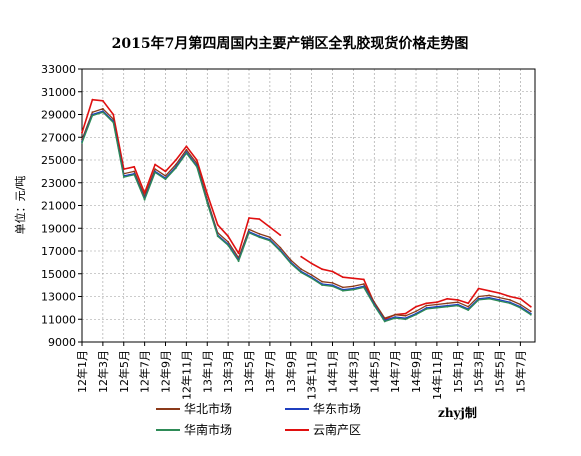 The height and width of the screenshot is (456, 581). Describe the element at coordinates (207, 371) in the screenshot. I see `x-tick-label: 13年1月` at that location.